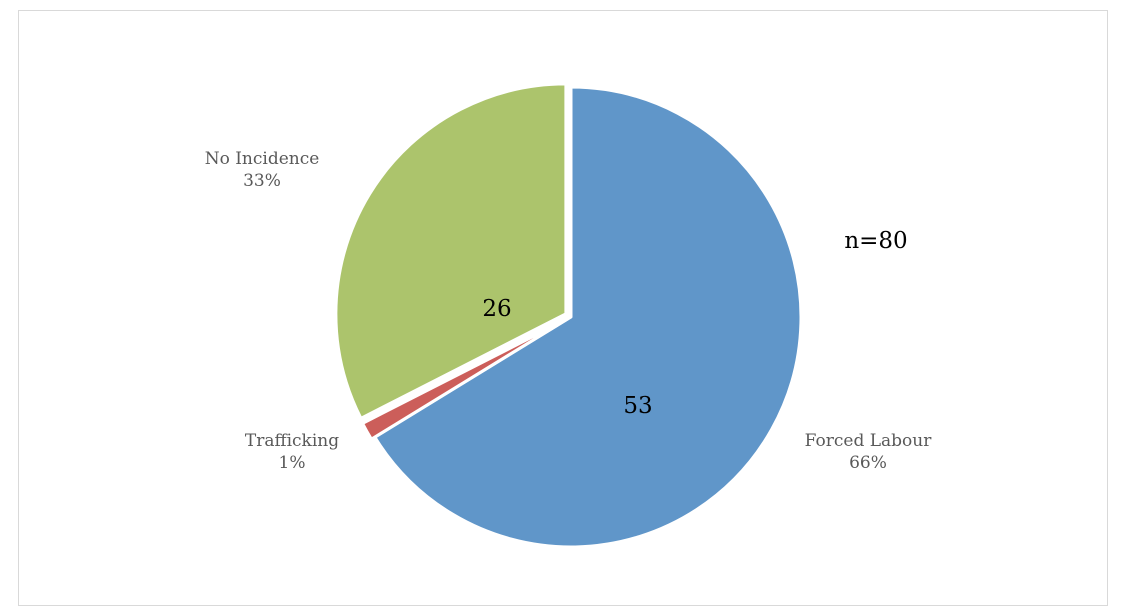 The height and width of the screenshot is (616, 1126). I want to click on count-label-no-incidence: 26, so click(496, 309).